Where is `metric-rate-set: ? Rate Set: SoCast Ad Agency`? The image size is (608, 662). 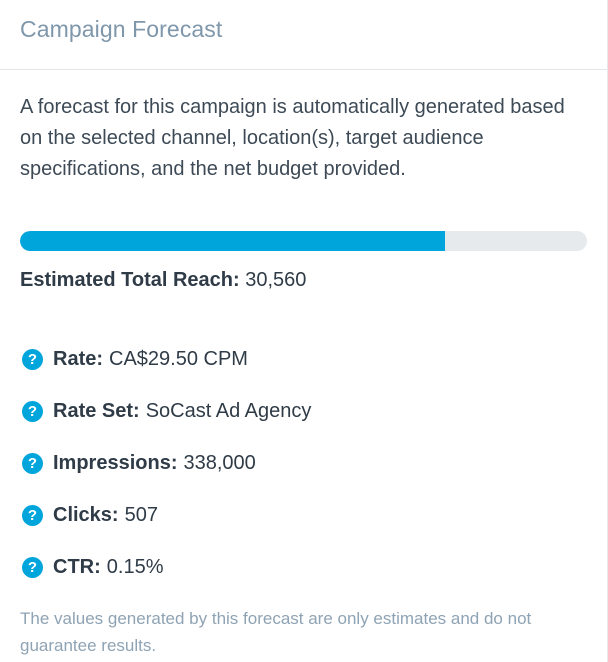 metric-rate-set: ? Rate Set: SoCast Ad Agency is located at coordinates (303, 411).